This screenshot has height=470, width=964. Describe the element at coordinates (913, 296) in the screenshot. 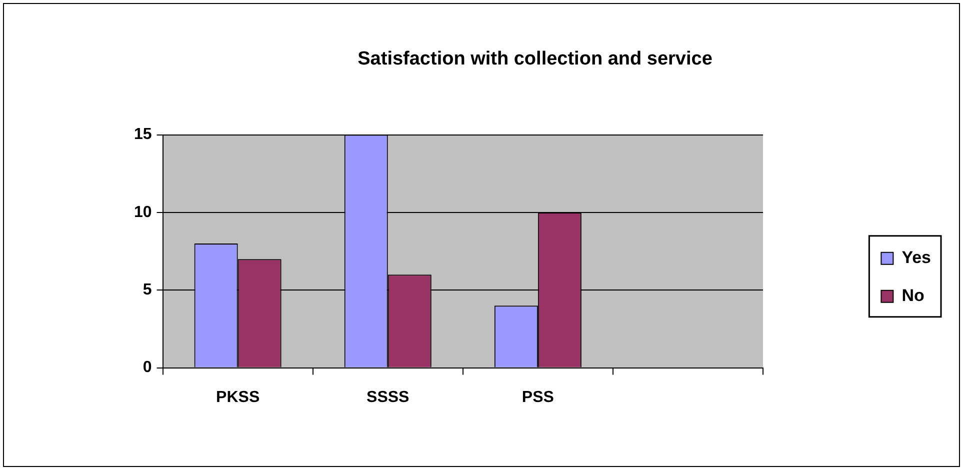

I see `legend-label: No` at that location.